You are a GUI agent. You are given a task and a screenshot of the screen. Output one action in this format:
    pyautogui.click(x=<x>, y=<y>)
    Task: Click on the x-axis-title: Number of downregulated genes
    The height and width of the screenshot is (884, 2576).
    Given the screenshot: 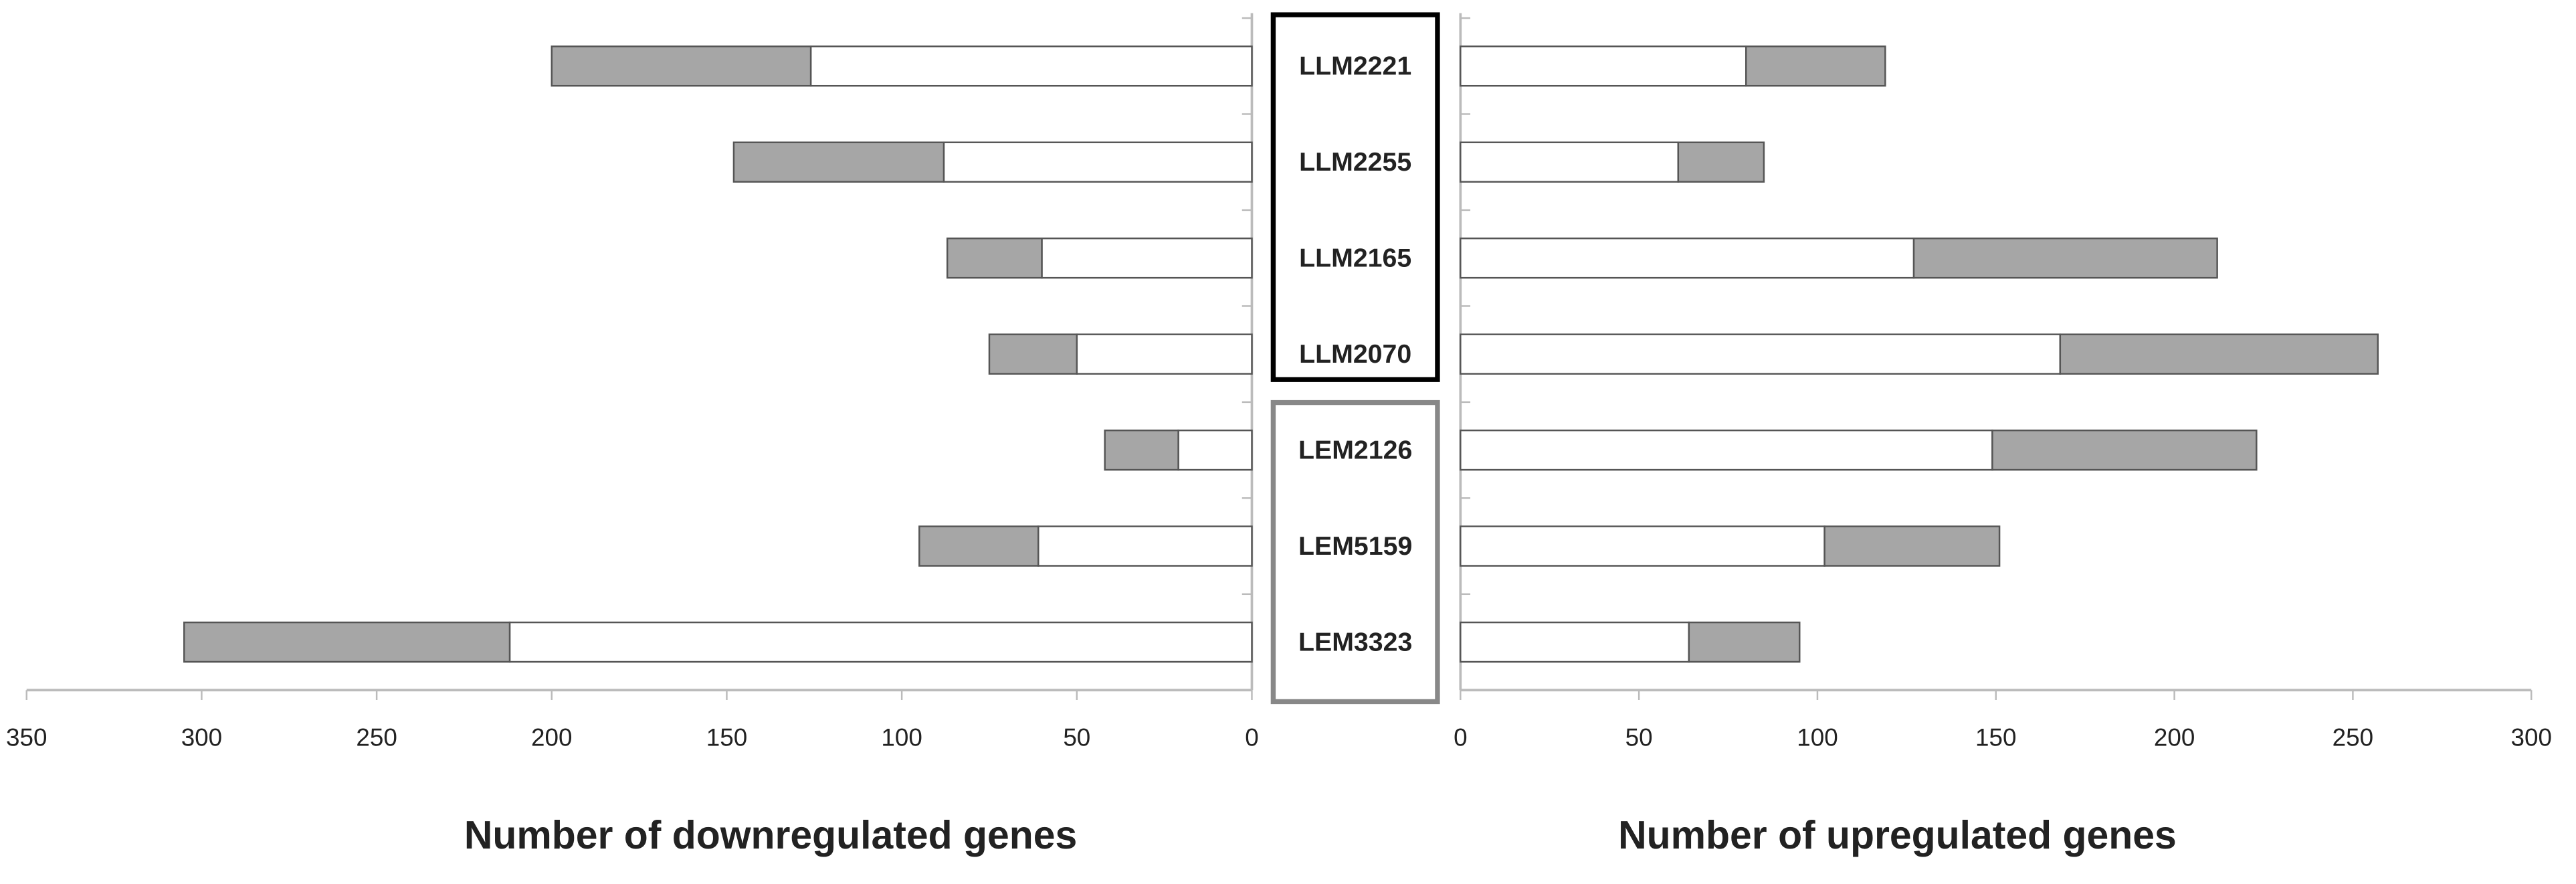 What is the action you would take?
    pyautogui.click(x=770, y=835)
    